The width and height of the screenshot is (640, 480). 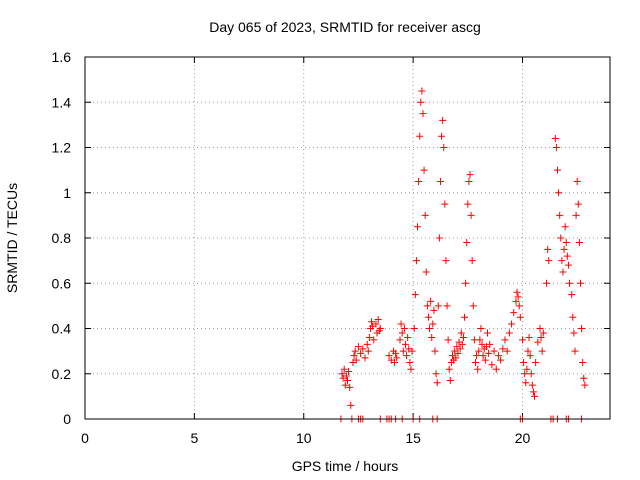 What do you see at coordinates (62, 374) in the screenshot?
I see `y-tick-label: 0.2` at bounding box center [62, 374].